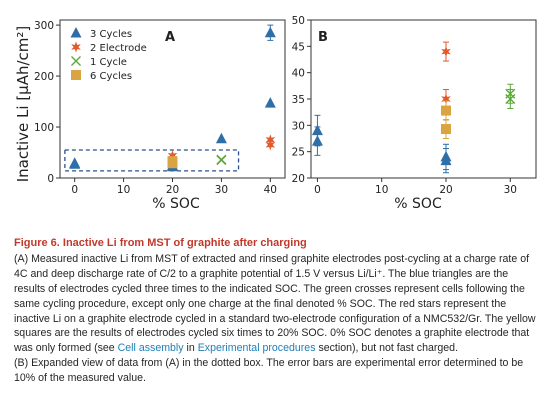 This screenshot has width=554, height=418. I want to click on cell-assembly-link: Cell assembly, so click(150, 348).